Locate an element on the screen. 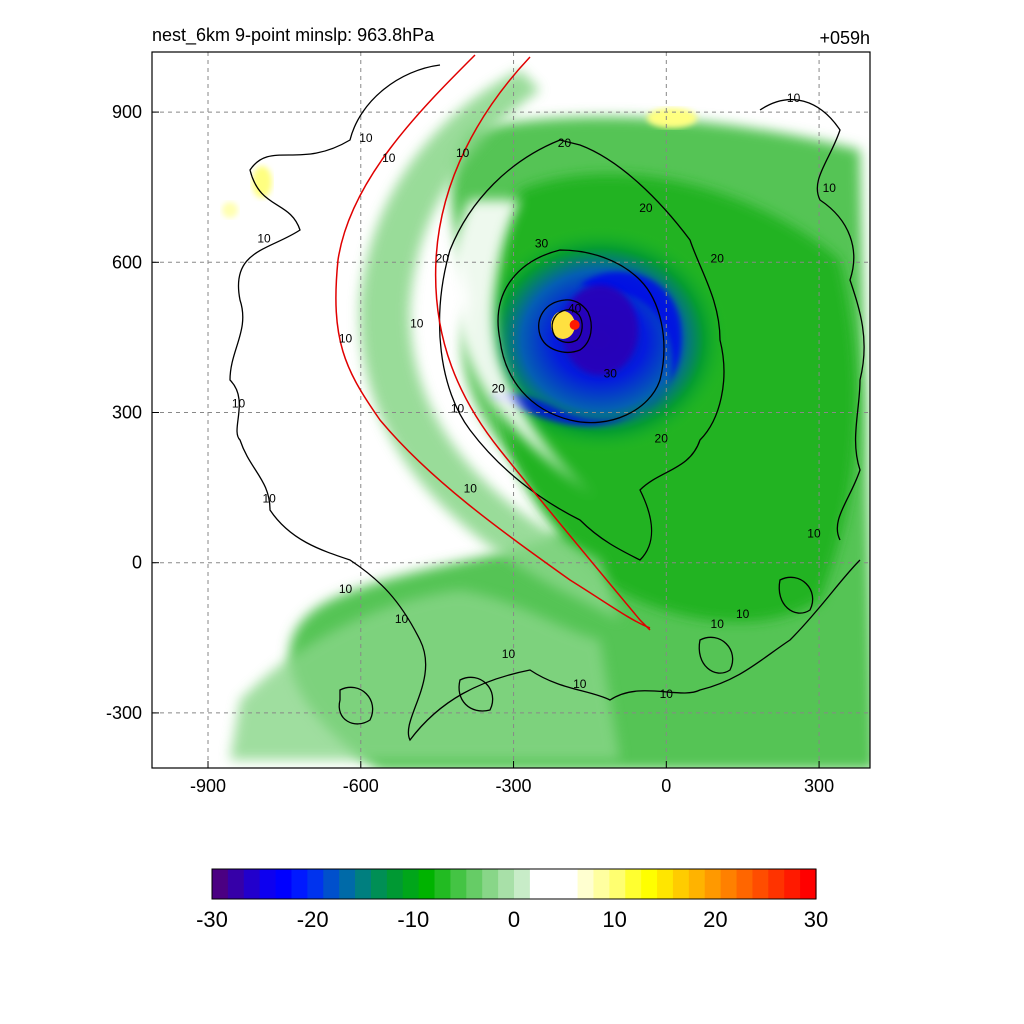  contour-50-ring is located at coordinates (567, 326).